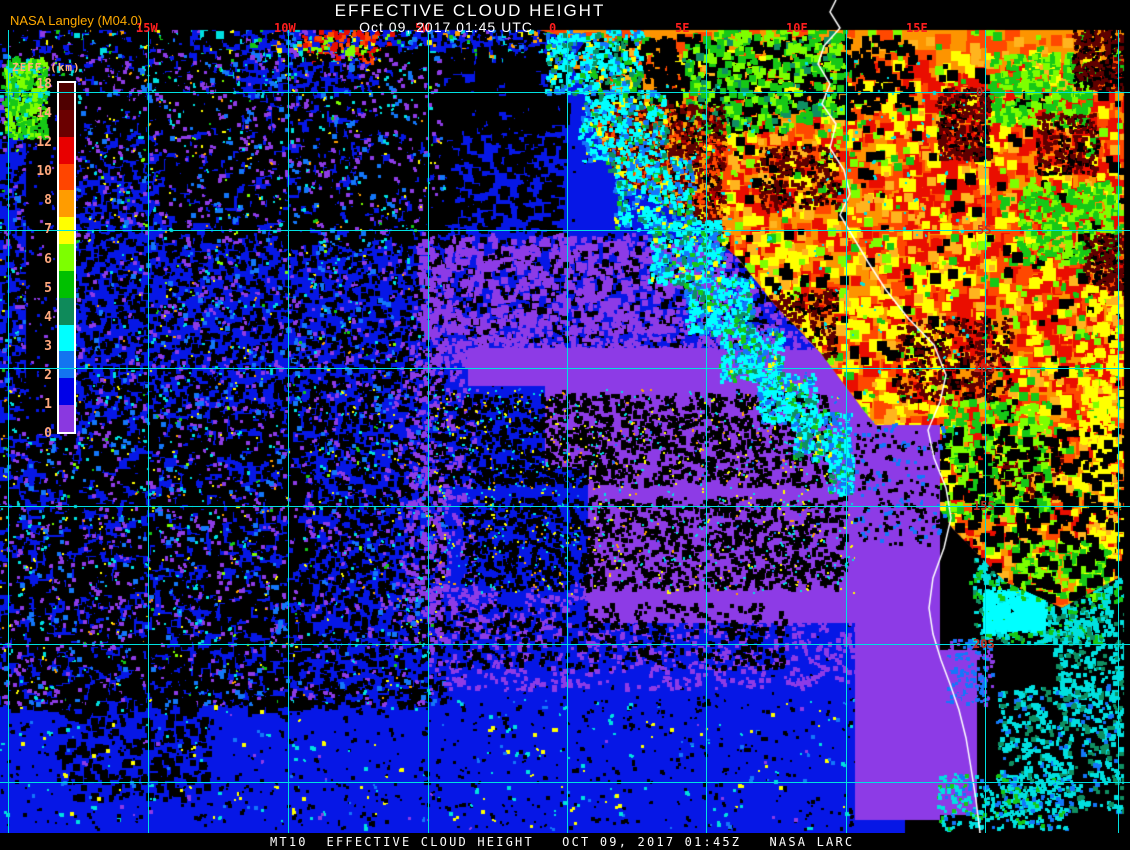 The image size is (1130, 850). Describe the element at coordinates (984, 506) in the screenshot. I see `latitude-label: 15S` at that location.